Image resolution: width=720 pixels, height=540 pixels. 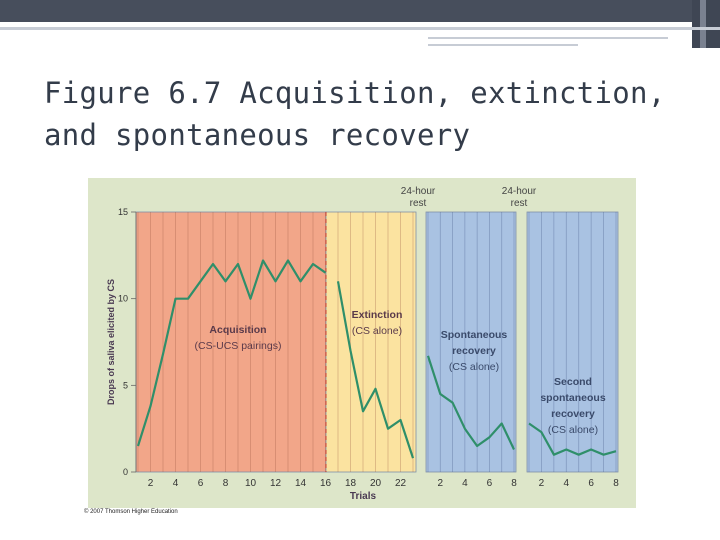 What do you see at coordinates (125, 472) in the screenshot?
I see `y-tick-label: 0` at bounding box center [125, 472].